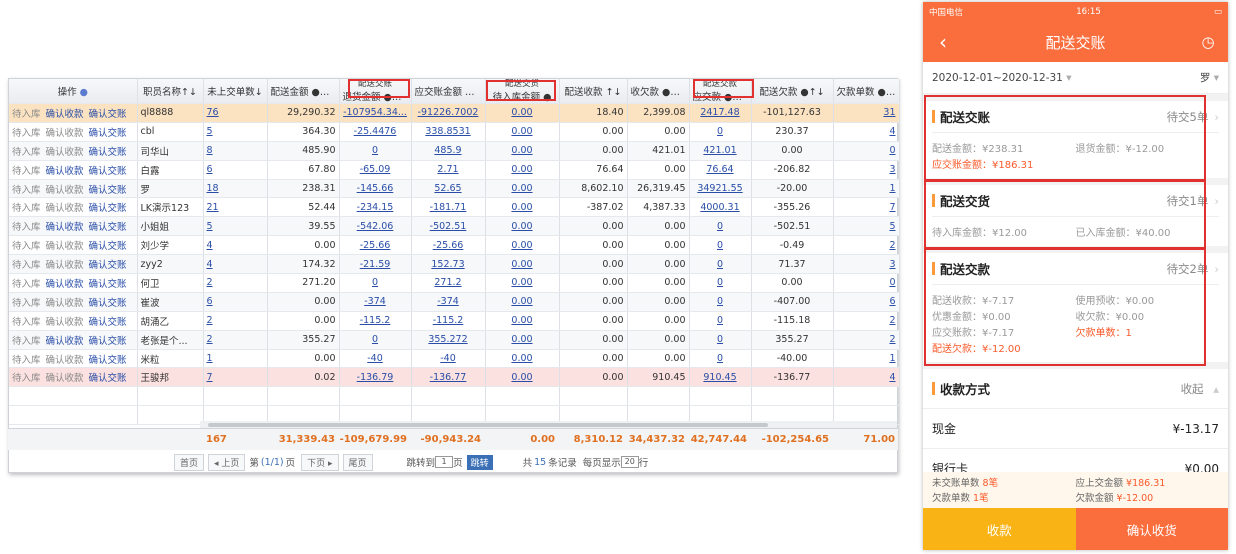 This screenshot has width=1236, height=554. Describe the element at coordinates (720, 170) in the screenshot. I see `payable-link: 76.64` at that location.